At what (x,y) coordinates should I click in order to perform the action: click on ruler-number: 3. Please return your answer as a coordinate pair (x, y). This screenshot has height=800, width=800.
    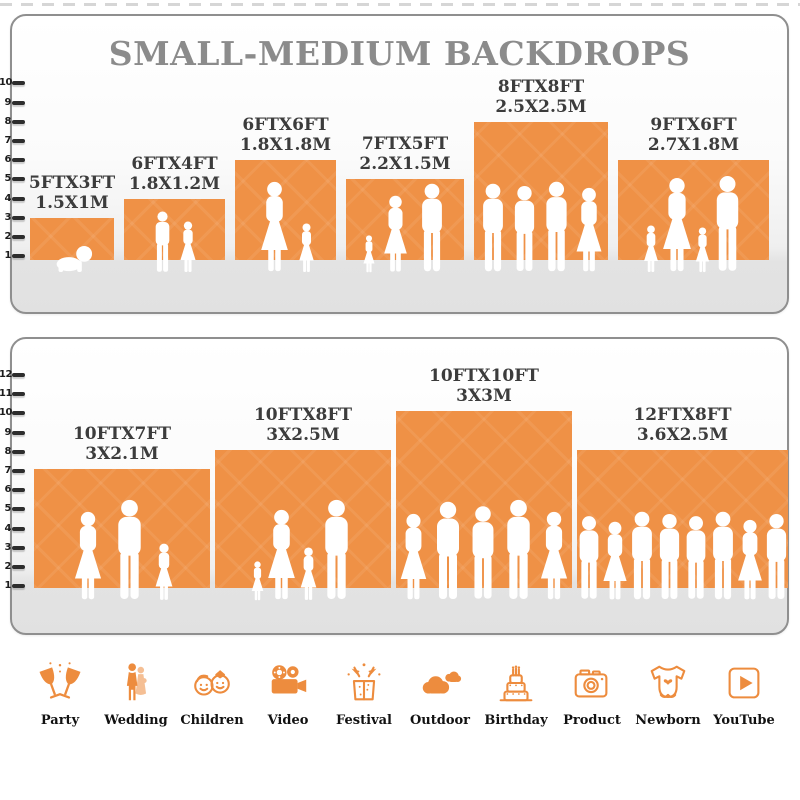
    Looking at the image, I should click on (8, 217).